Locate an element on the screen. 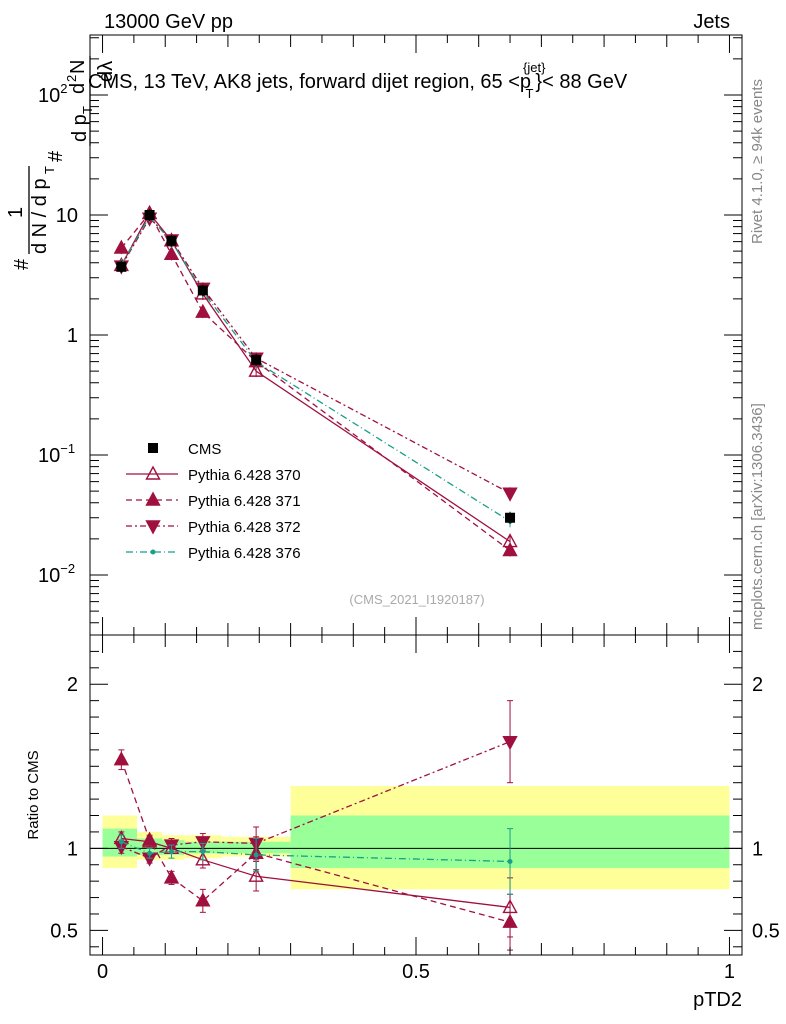 The image size is (786, 1024). x-axis-label: pTD2 is located at coordinates (717, 1000).